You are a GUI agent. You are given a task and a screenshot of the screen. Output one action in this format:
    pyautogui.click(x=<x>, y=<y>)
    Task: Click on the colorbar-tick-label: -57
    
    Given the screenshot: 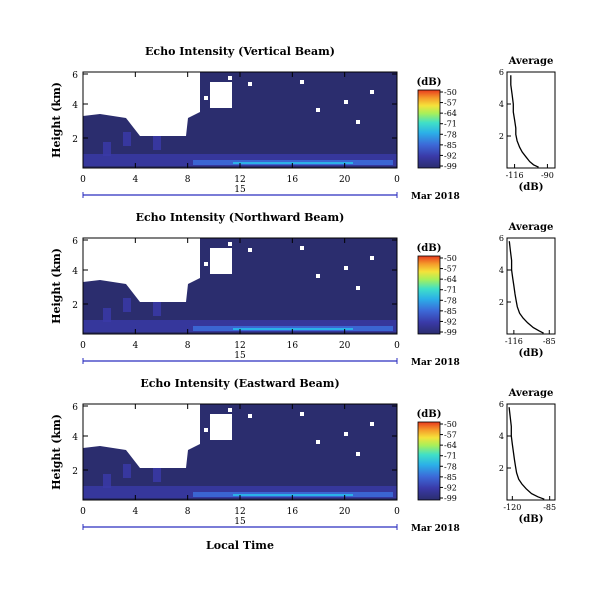 What is the action you would take?
    pyautogui.click(x=450, y=435)
    